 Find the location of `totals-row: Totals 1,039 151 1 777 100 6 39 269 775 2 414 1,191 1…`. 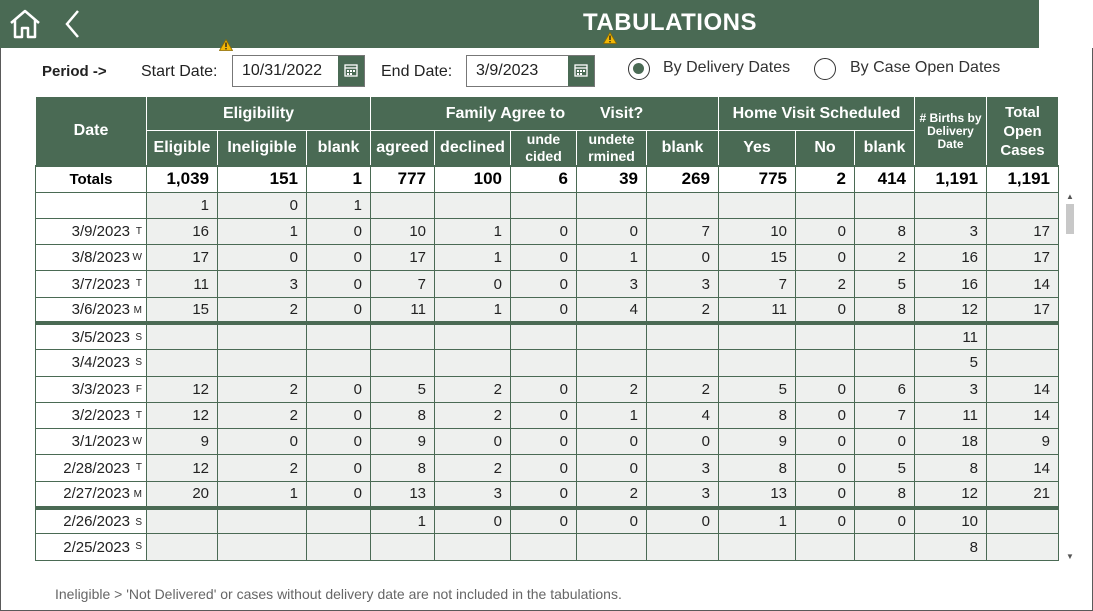

totals-row: Totals 1,039 151 1 777 100 6 39 269 775 2 414 1,191 1… is located at coordinates (547, 179).